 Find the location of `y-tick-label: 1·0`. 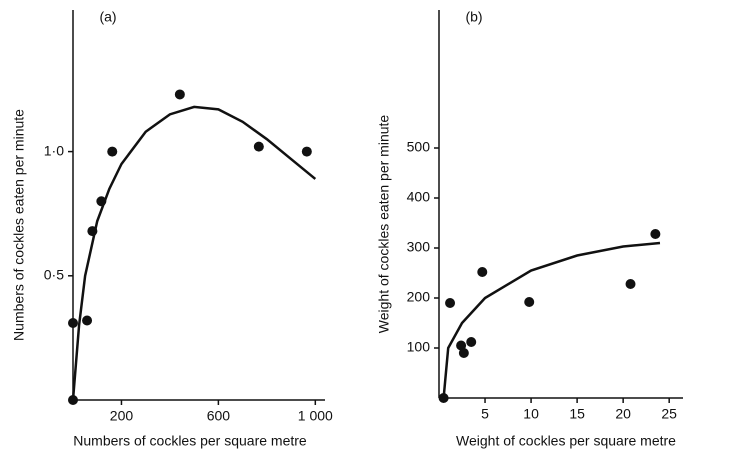

y-tick-label: 1·0 is located at coordinates (54, 150).